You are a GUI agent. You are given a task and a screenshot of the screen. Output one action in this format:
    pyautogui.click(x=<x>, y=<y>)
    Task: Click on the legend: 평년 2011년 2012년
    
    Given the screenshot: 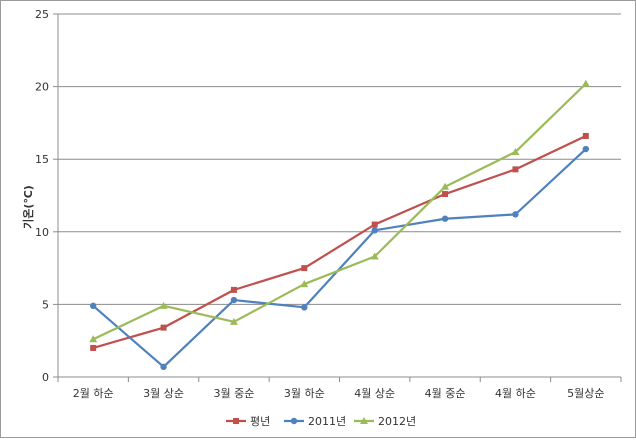 What is the action you would take?
    pyautogui.click(x=321, y=421)
    